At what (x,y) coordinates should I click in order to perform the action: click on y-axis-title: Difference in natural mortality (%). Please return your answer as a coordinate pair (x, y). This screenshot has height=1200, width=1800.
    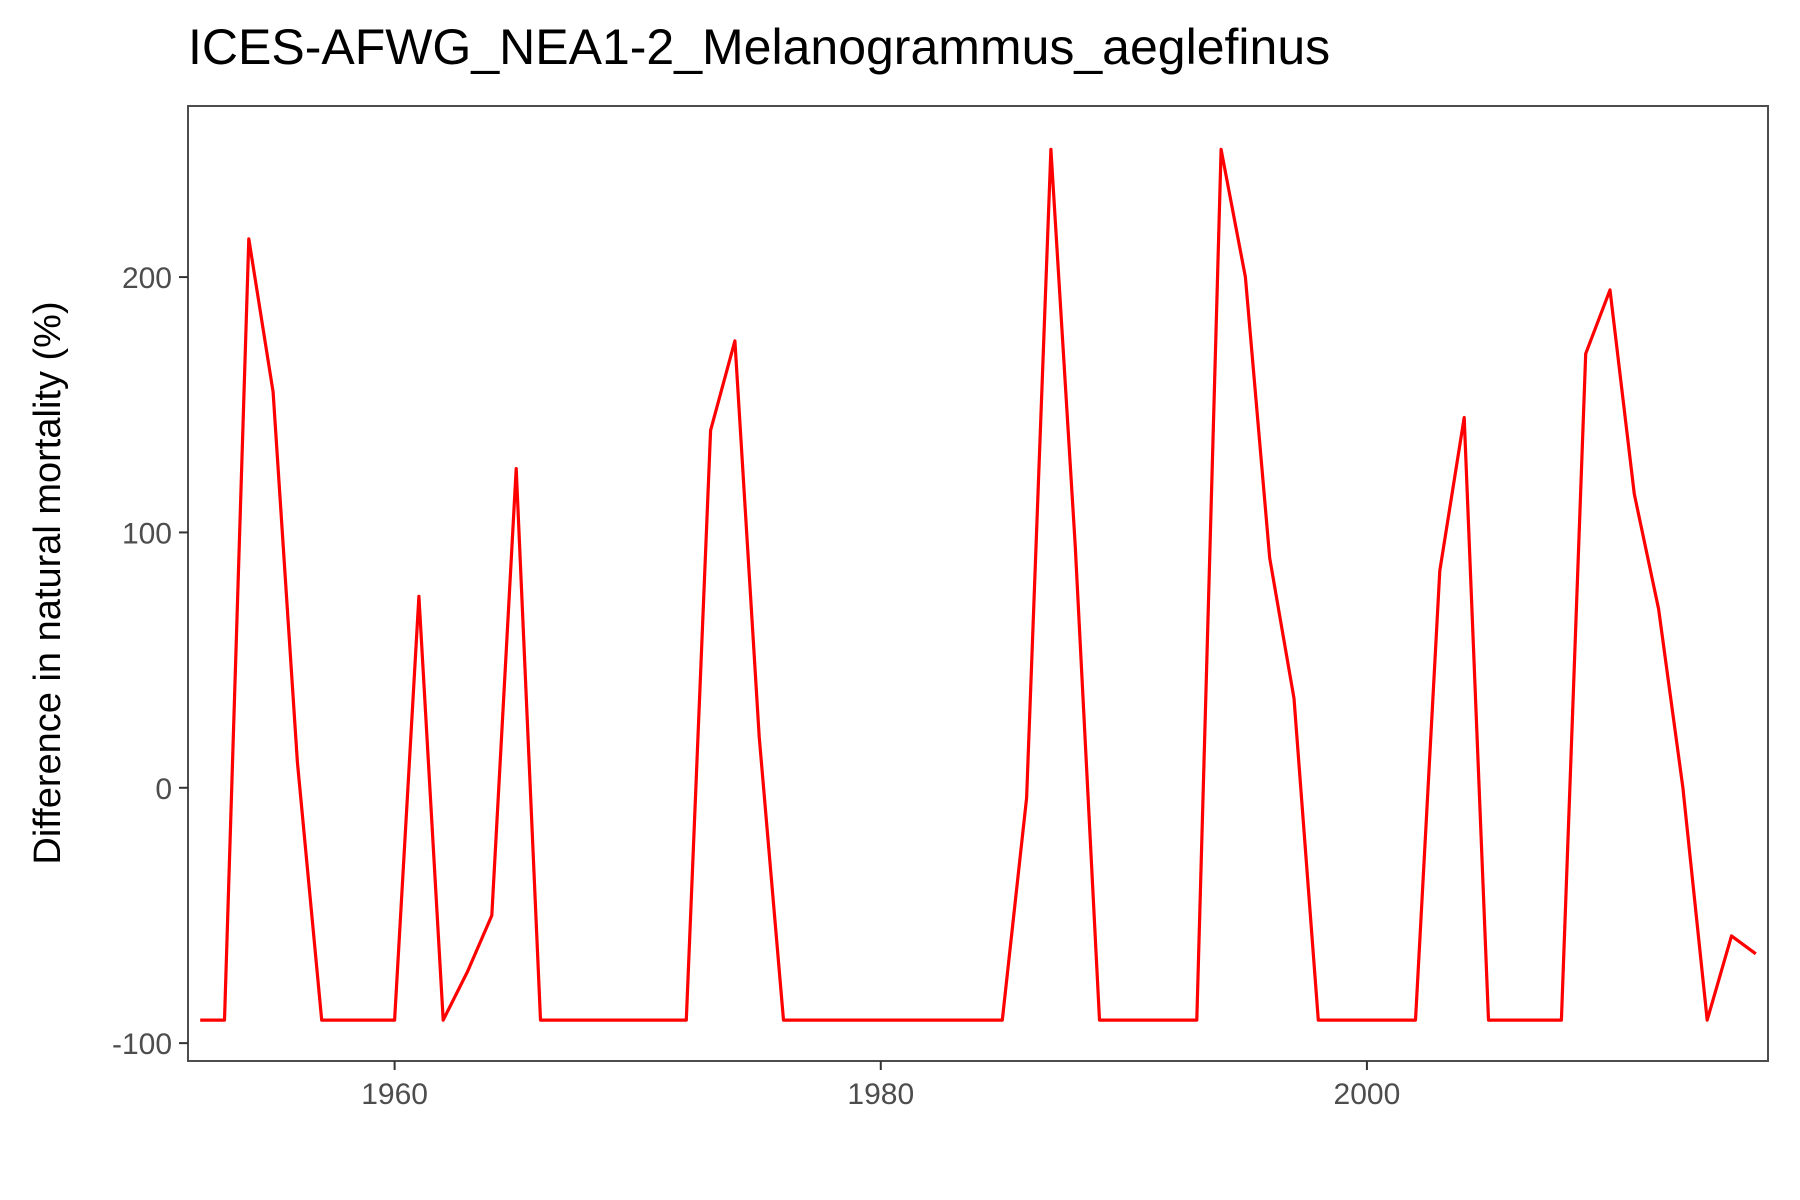
    Looking at the image, I should click on (48, 582).